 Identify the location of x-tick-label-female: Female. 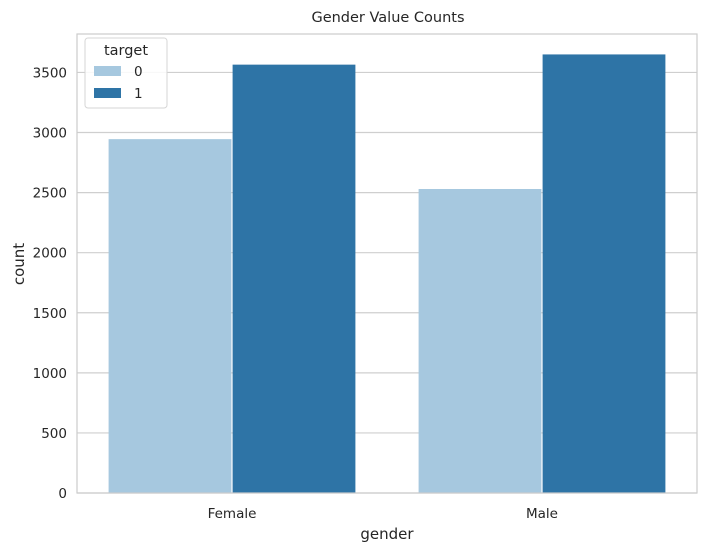
(232, 514).